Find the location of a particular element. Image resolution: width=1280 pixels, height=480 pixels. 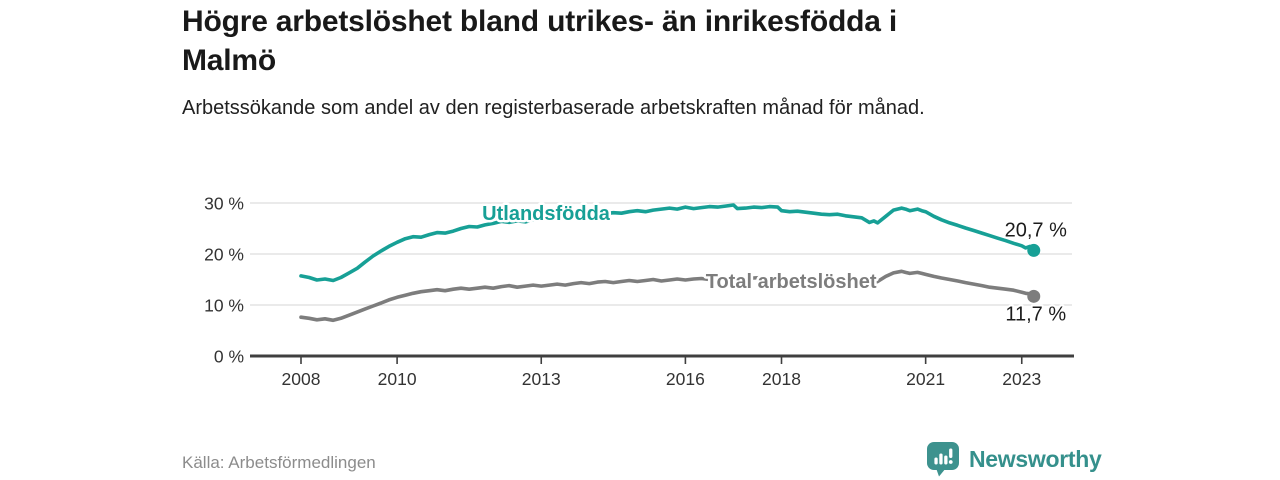

logo-bubble-tail is located at coordinates (941, 472).